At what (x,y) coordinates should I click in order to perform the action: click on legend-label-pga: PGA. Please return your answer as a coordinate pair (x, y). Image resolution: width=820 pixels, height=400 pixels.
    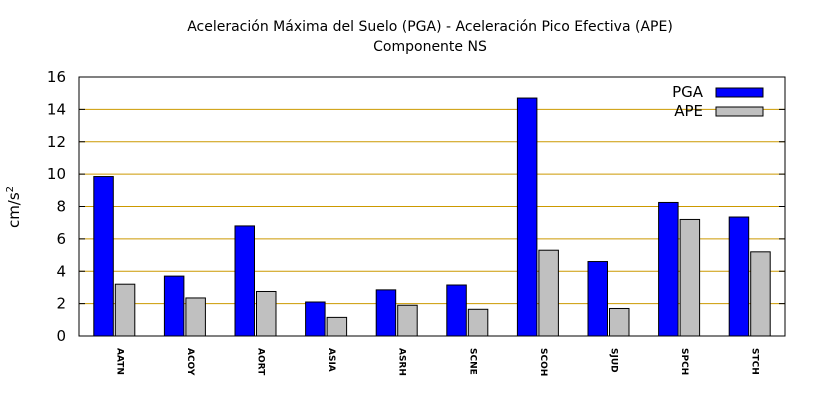
    Looking at the image, I should click on (688, 92).